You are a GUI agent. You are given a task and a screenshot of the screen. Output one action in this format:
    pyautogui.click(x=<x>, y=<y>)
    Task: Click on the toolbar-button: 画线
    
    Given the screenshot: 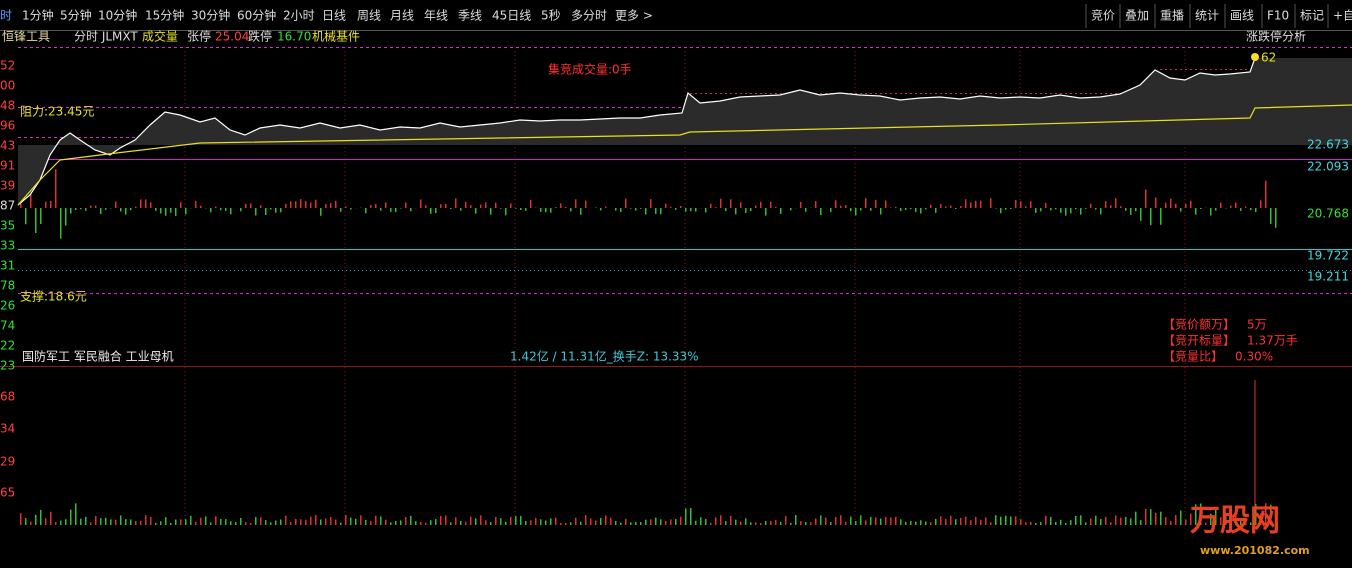 What is the action you would take?
    pyautogui.click(x=1242, y=16)
    